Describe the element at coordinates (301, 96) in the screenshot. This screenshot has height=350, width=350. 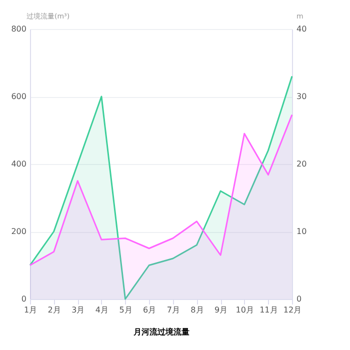
I see `y2-tick-label: 30` at that location.